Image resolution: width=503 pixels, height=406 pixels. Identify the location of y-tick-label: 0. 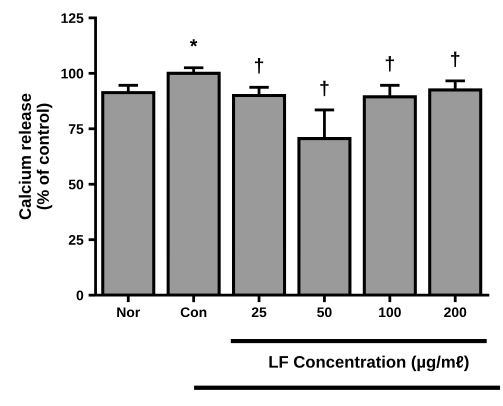
(80, 295).